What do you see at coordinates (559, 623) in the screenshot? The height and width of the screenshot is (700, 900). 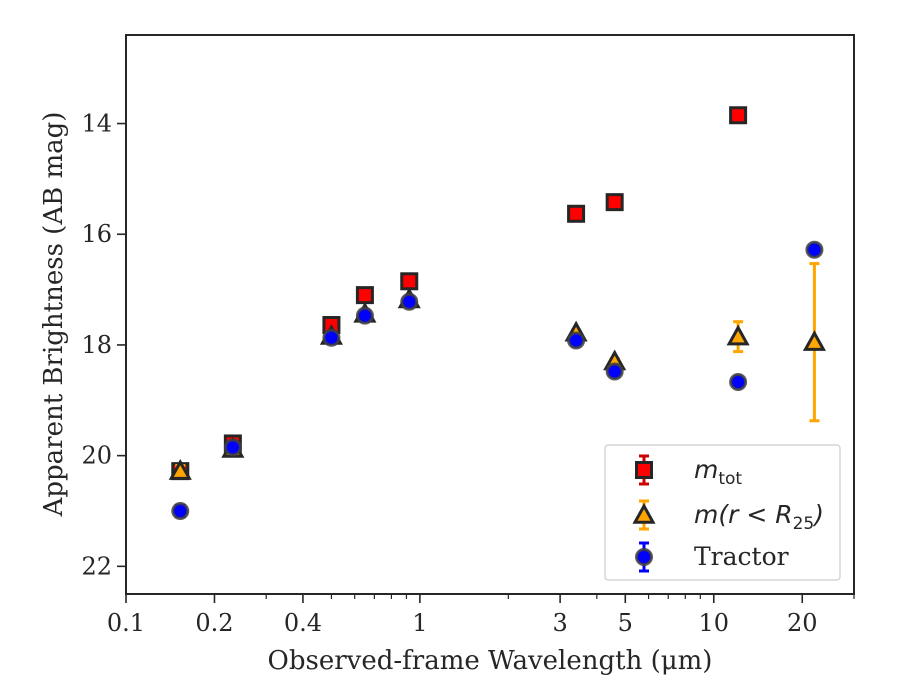 I see `x-tick-label: 3` at bounding box center [559, 623].